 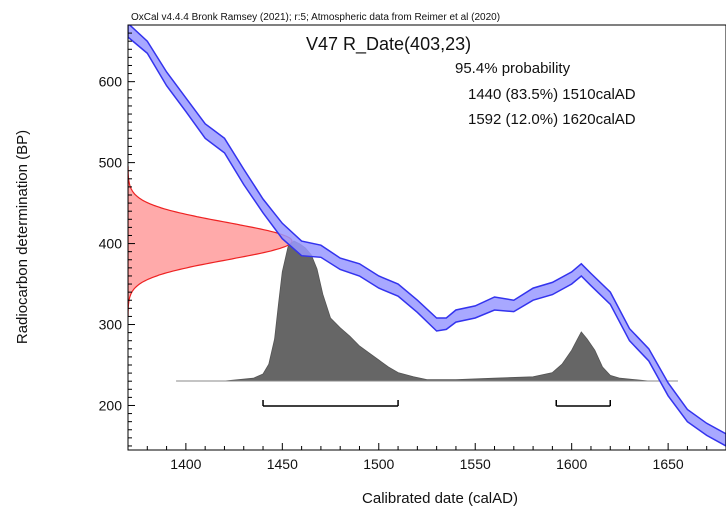 What do you see at coordinates (111, 325) in the screenshot?
I see `y-tick-label: 300` at bounding box center [111, 325].